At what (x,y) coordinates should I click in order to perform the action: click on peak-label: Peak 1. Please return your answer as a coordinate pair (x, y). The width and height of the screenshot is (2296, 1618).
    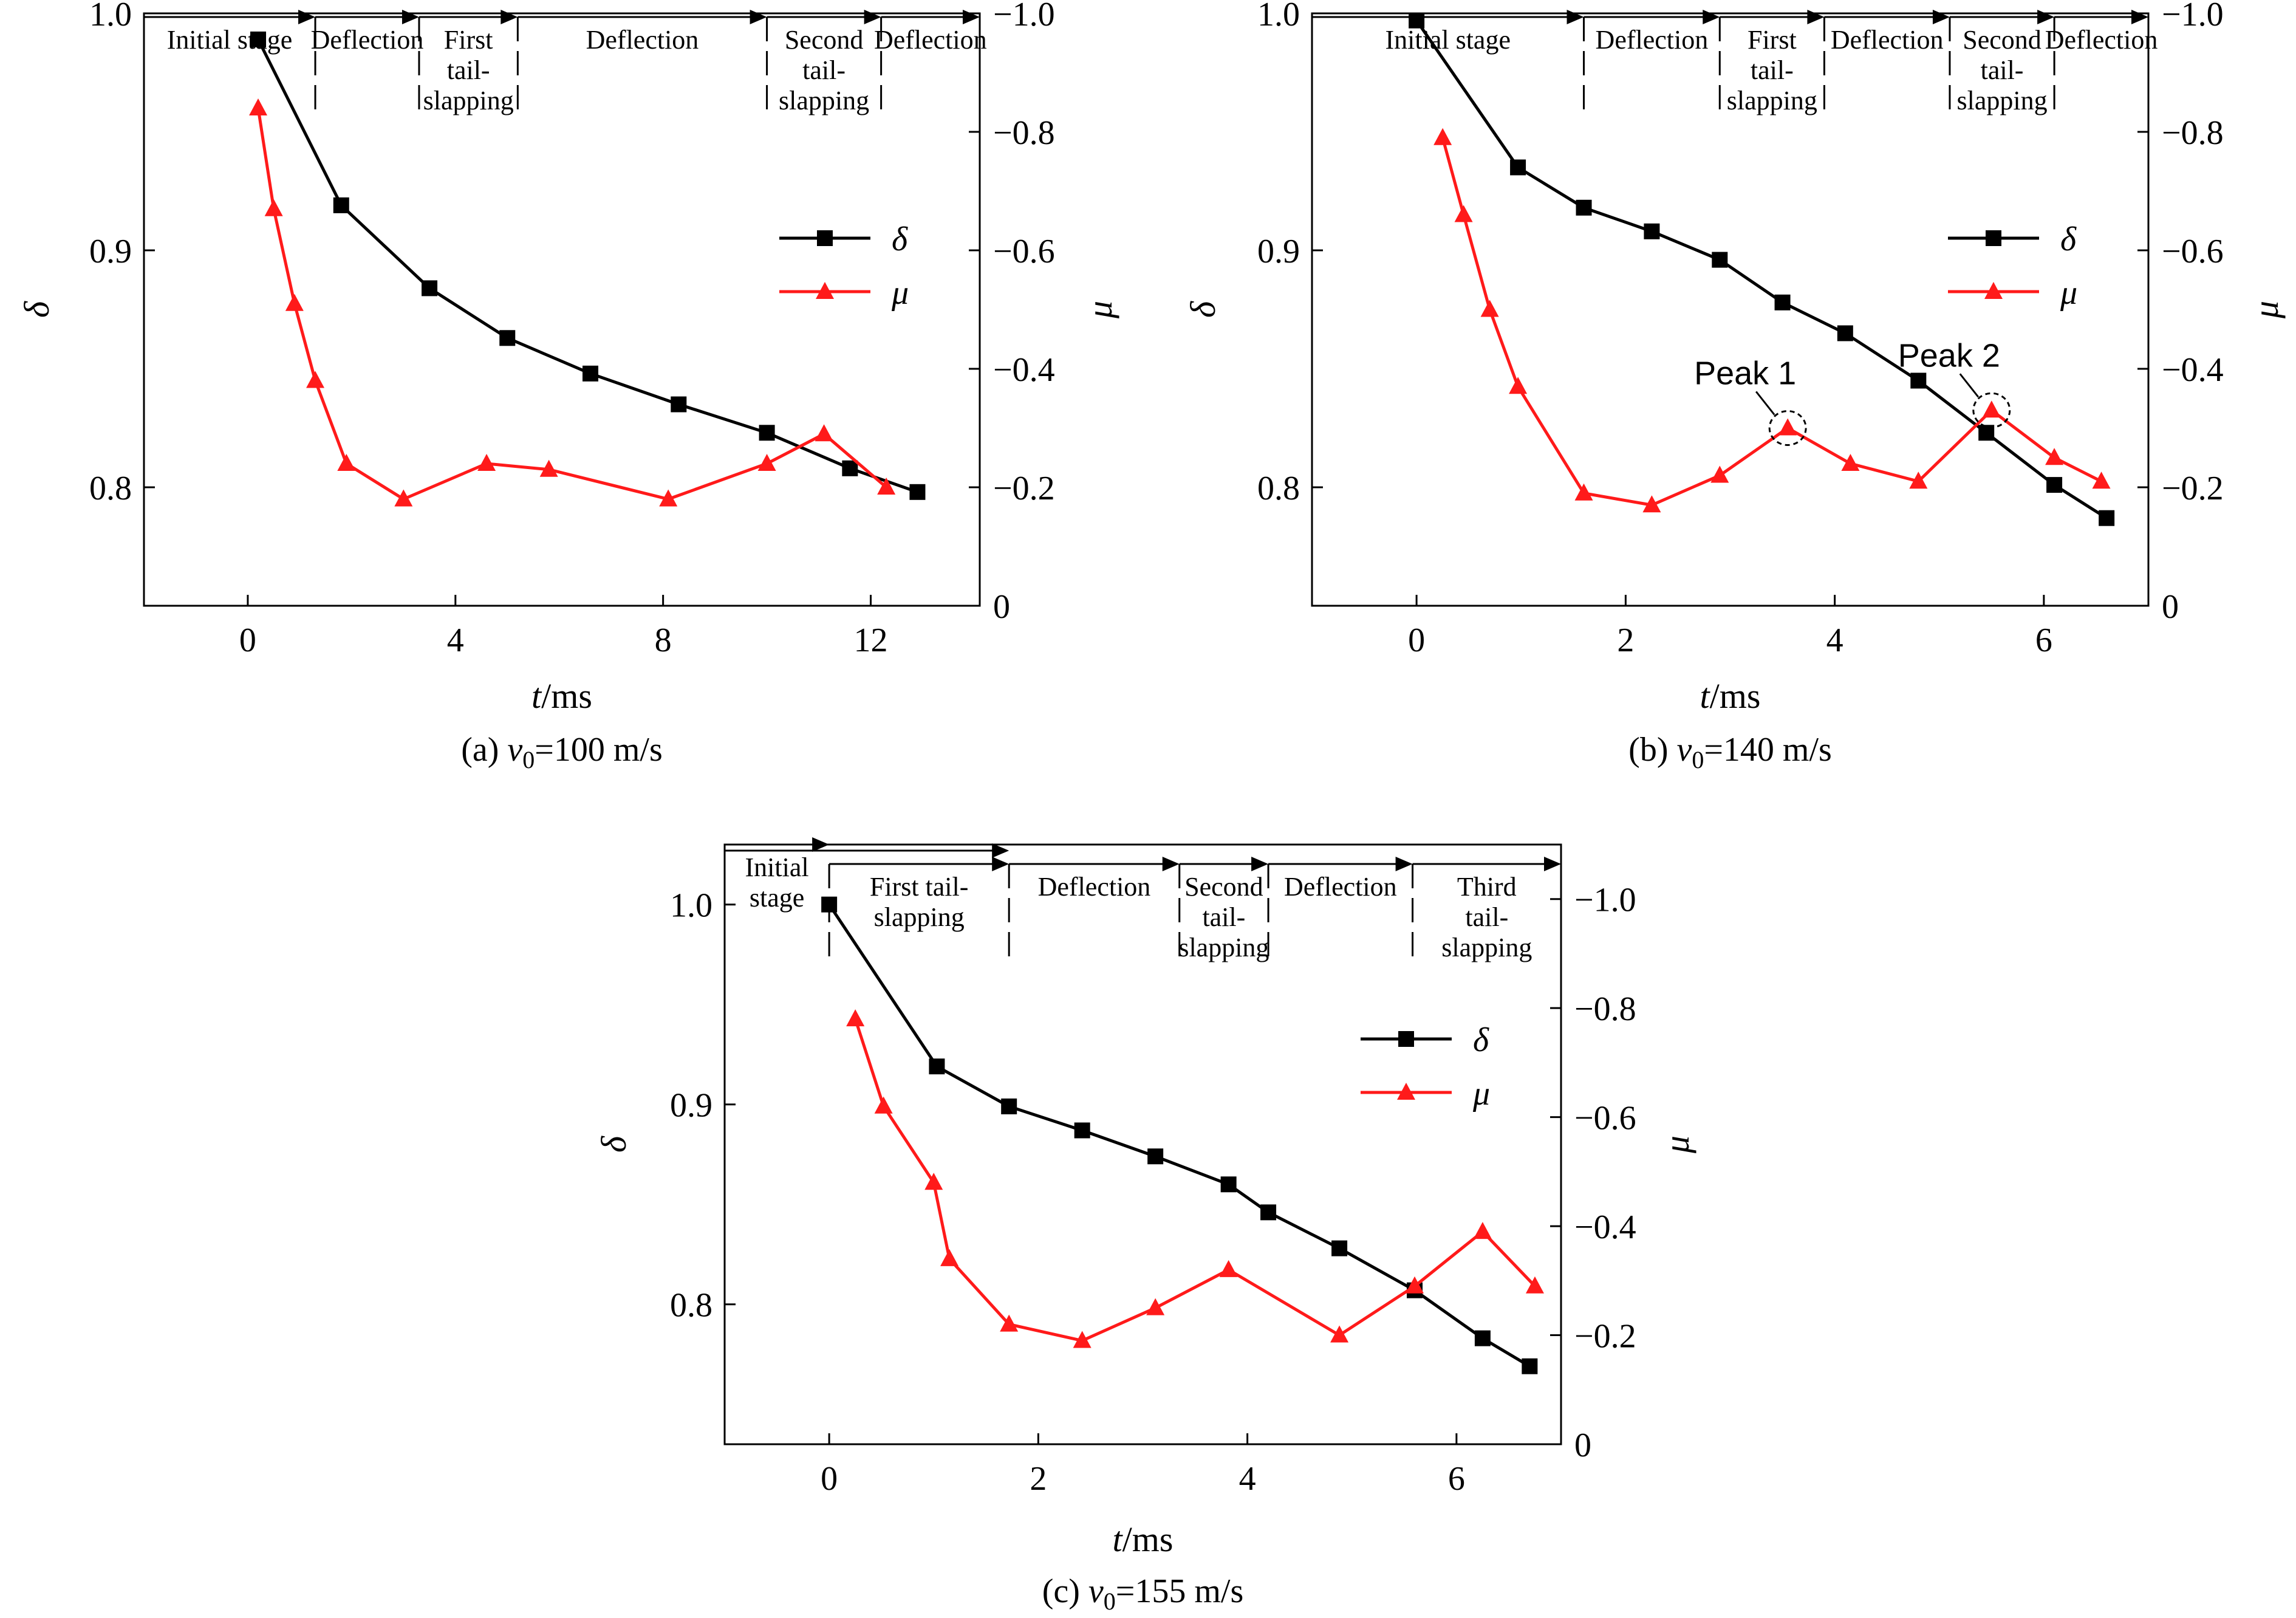
    Looking at the image, I should click on (1745, 373).